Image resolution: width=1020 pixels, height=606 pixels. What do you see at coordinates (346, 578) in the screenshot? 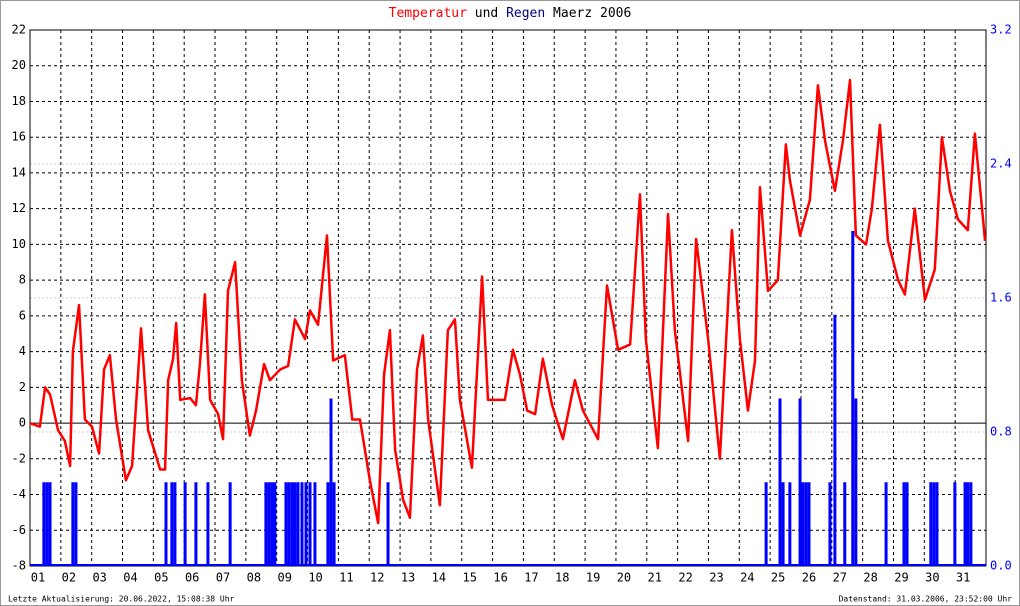
I see `x-tick-label: 11` at bounding box center [346, 578].